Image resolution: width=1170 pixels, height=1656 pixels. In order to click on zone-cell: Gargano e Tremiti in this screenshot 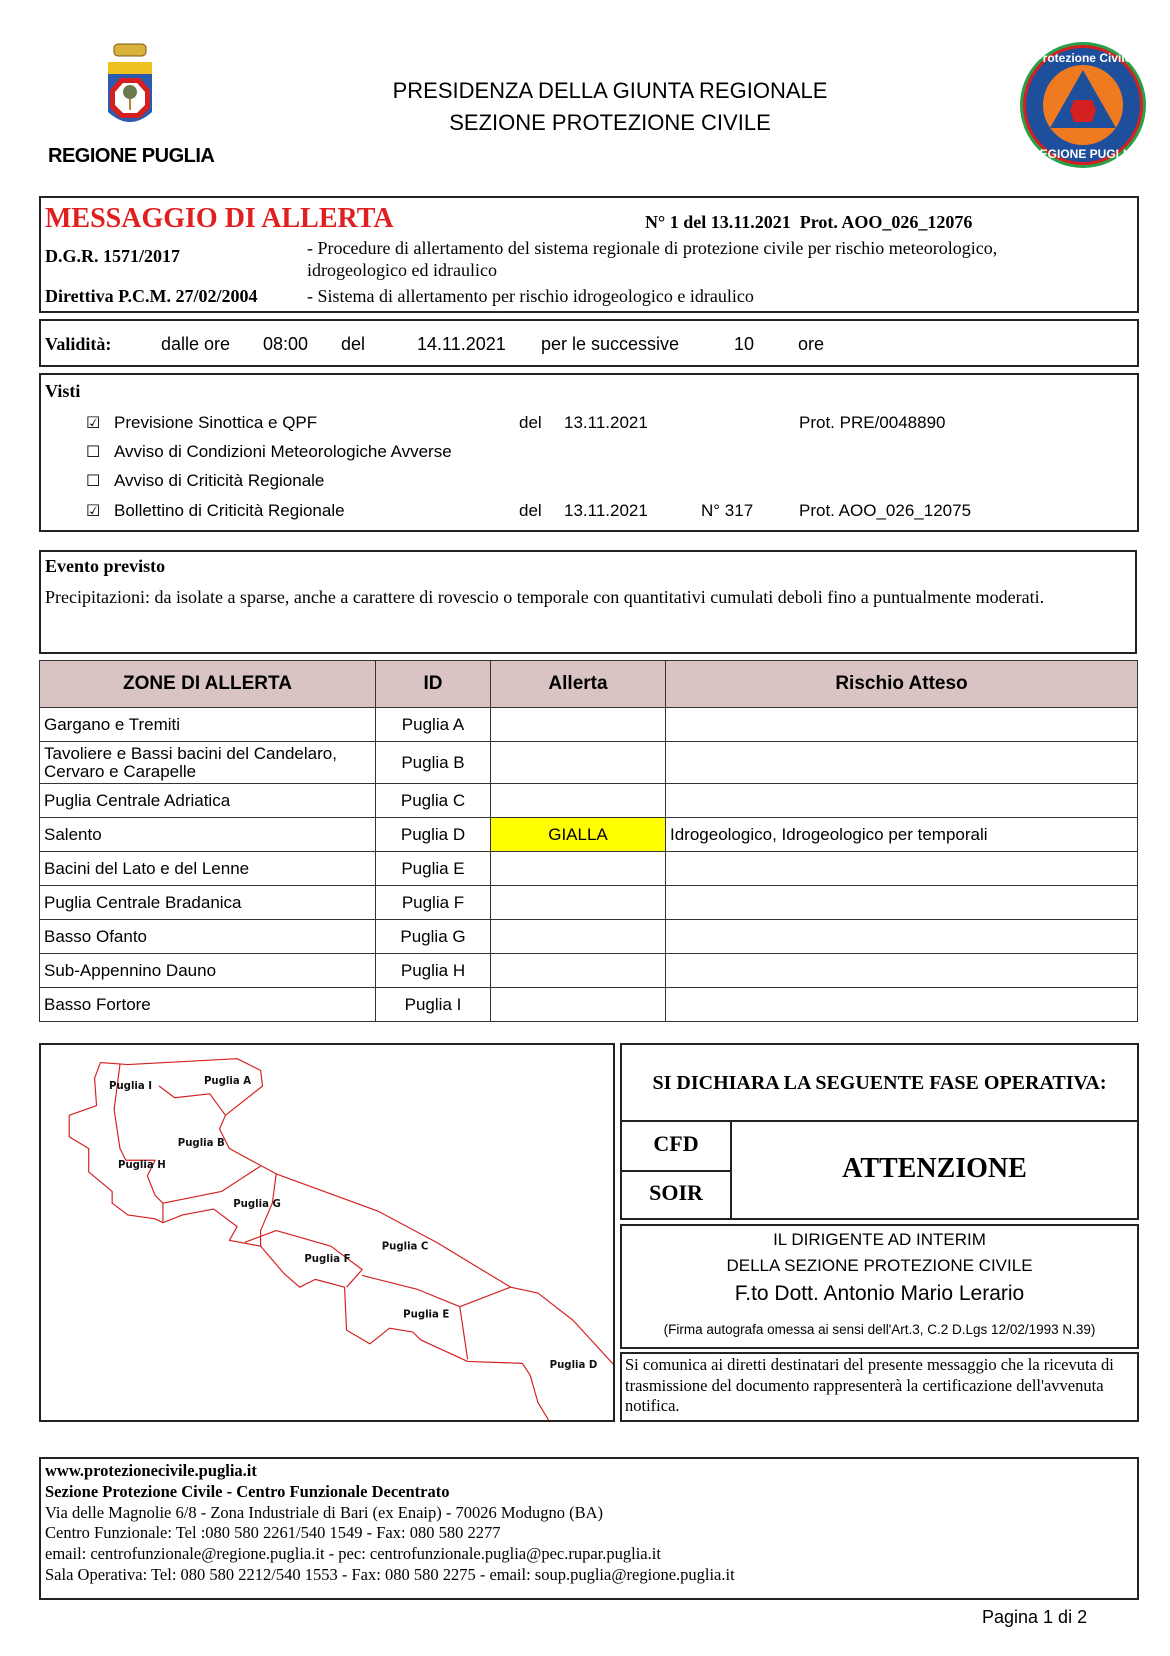, I will do `click(207, 724)`.